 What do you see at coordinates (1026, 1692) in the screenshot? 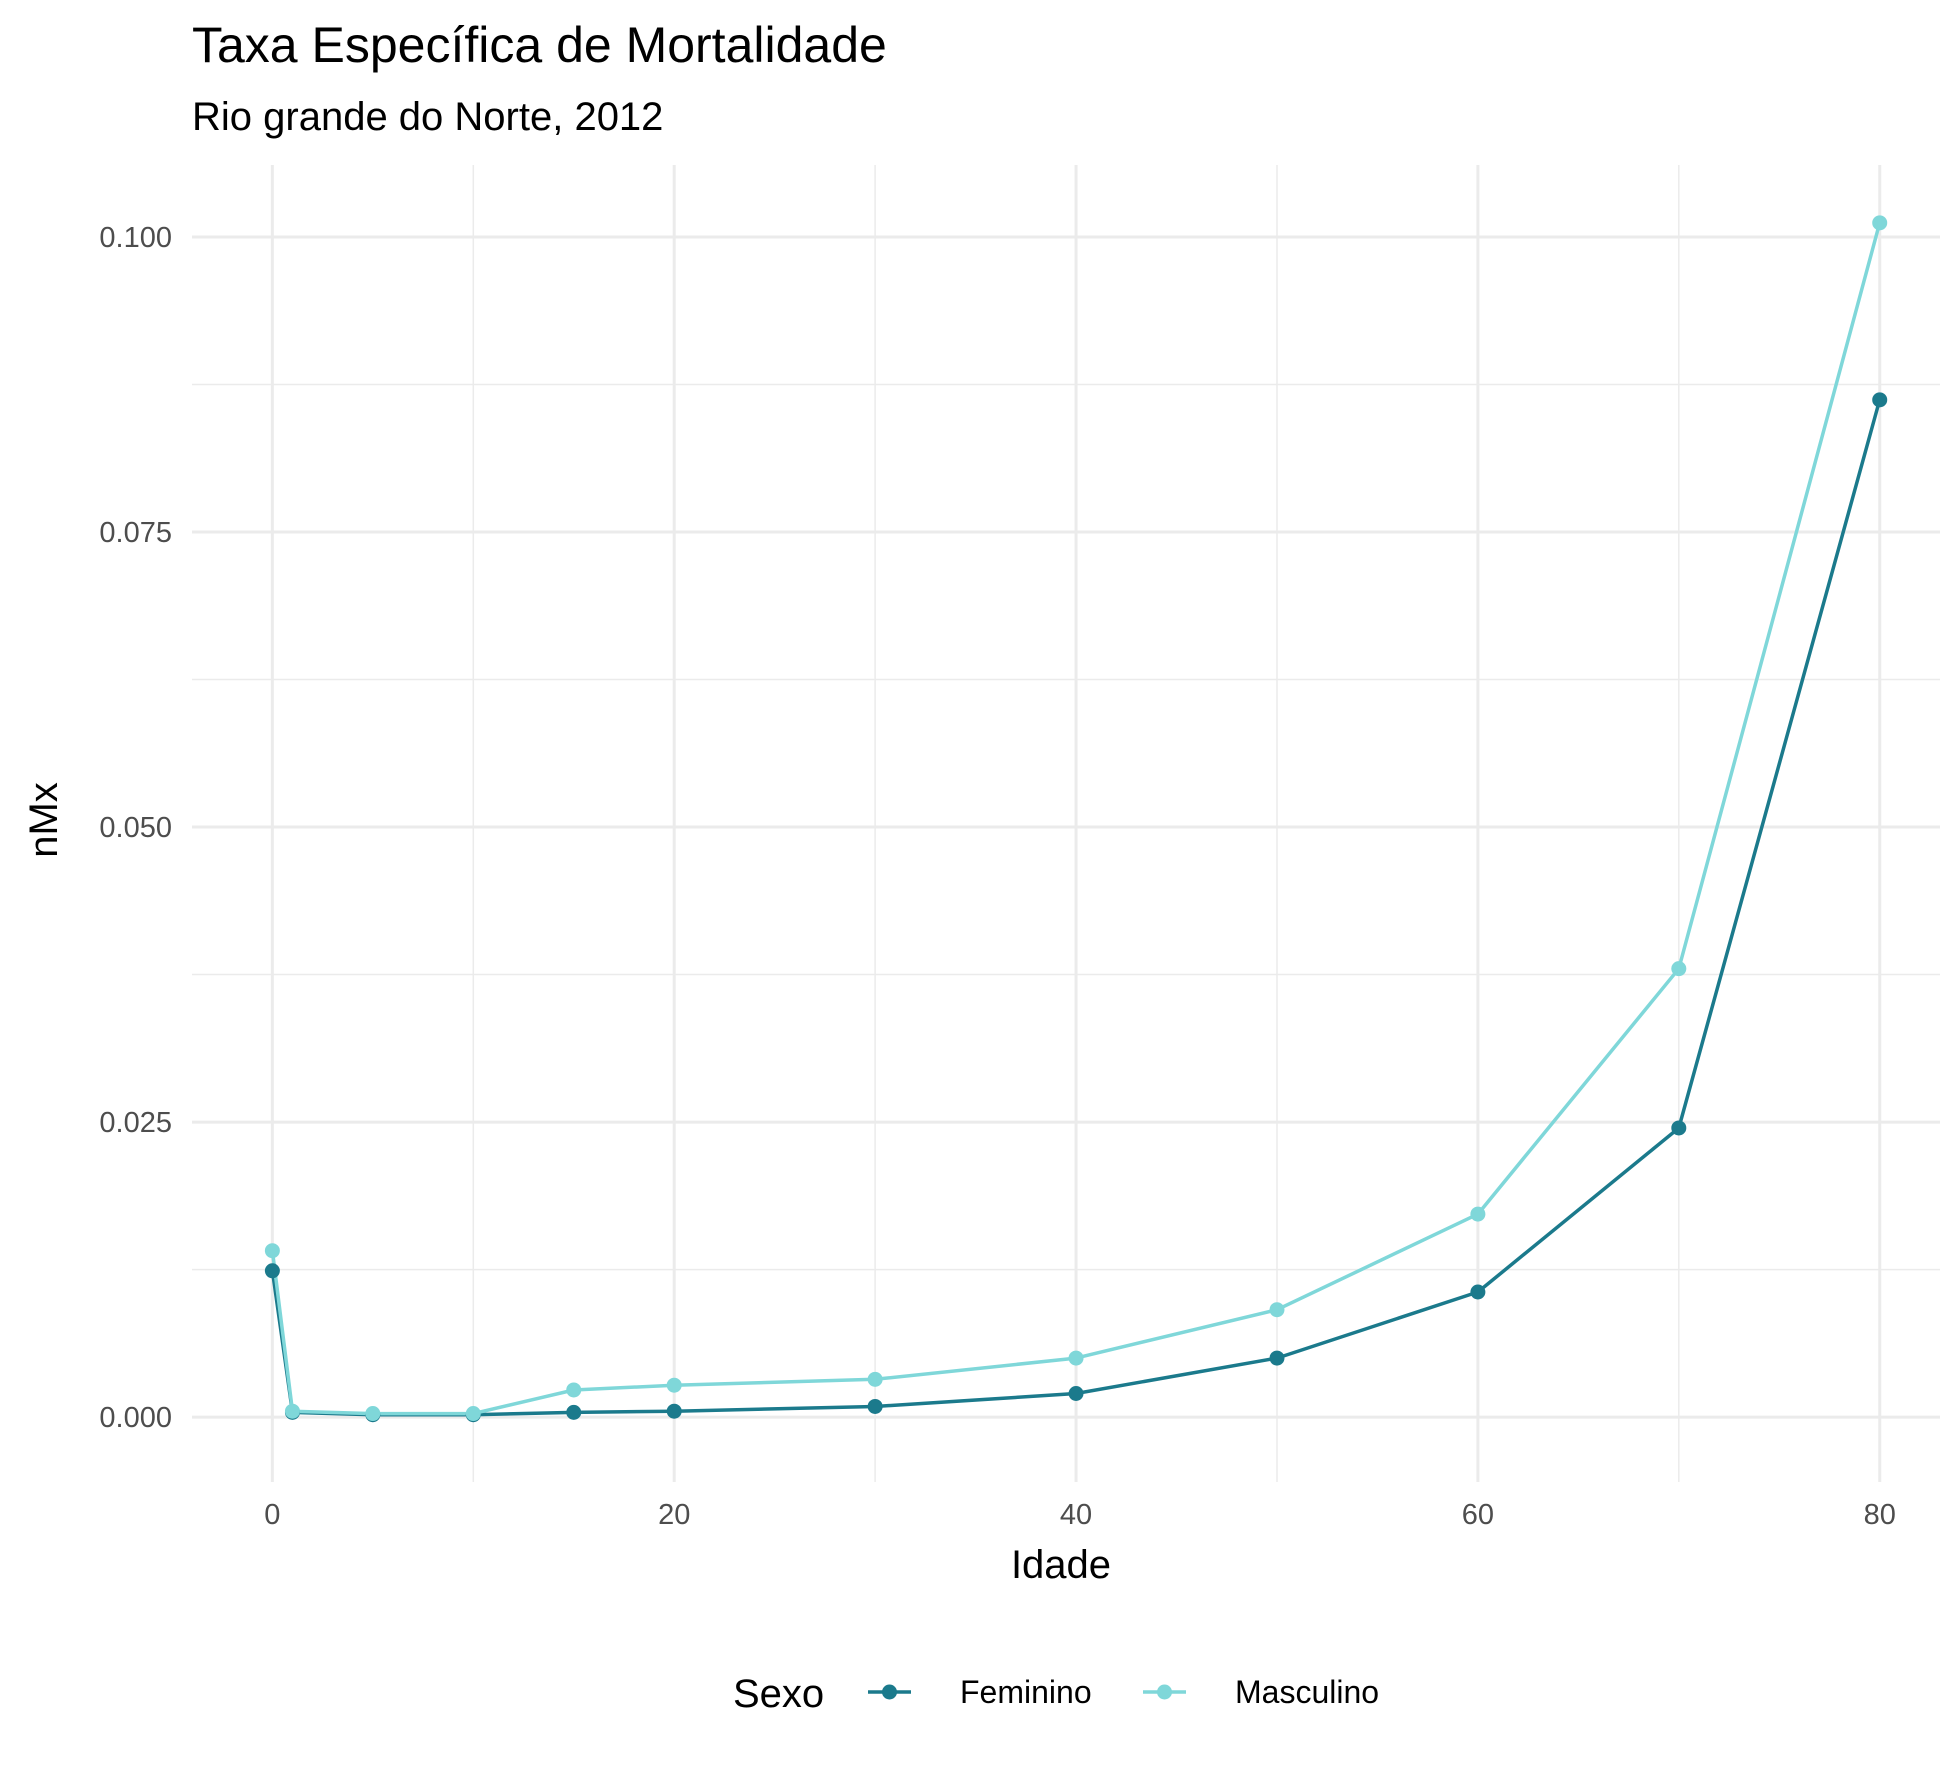
I see `legend-label: Feminino` at bounding box center [1026, 1692].